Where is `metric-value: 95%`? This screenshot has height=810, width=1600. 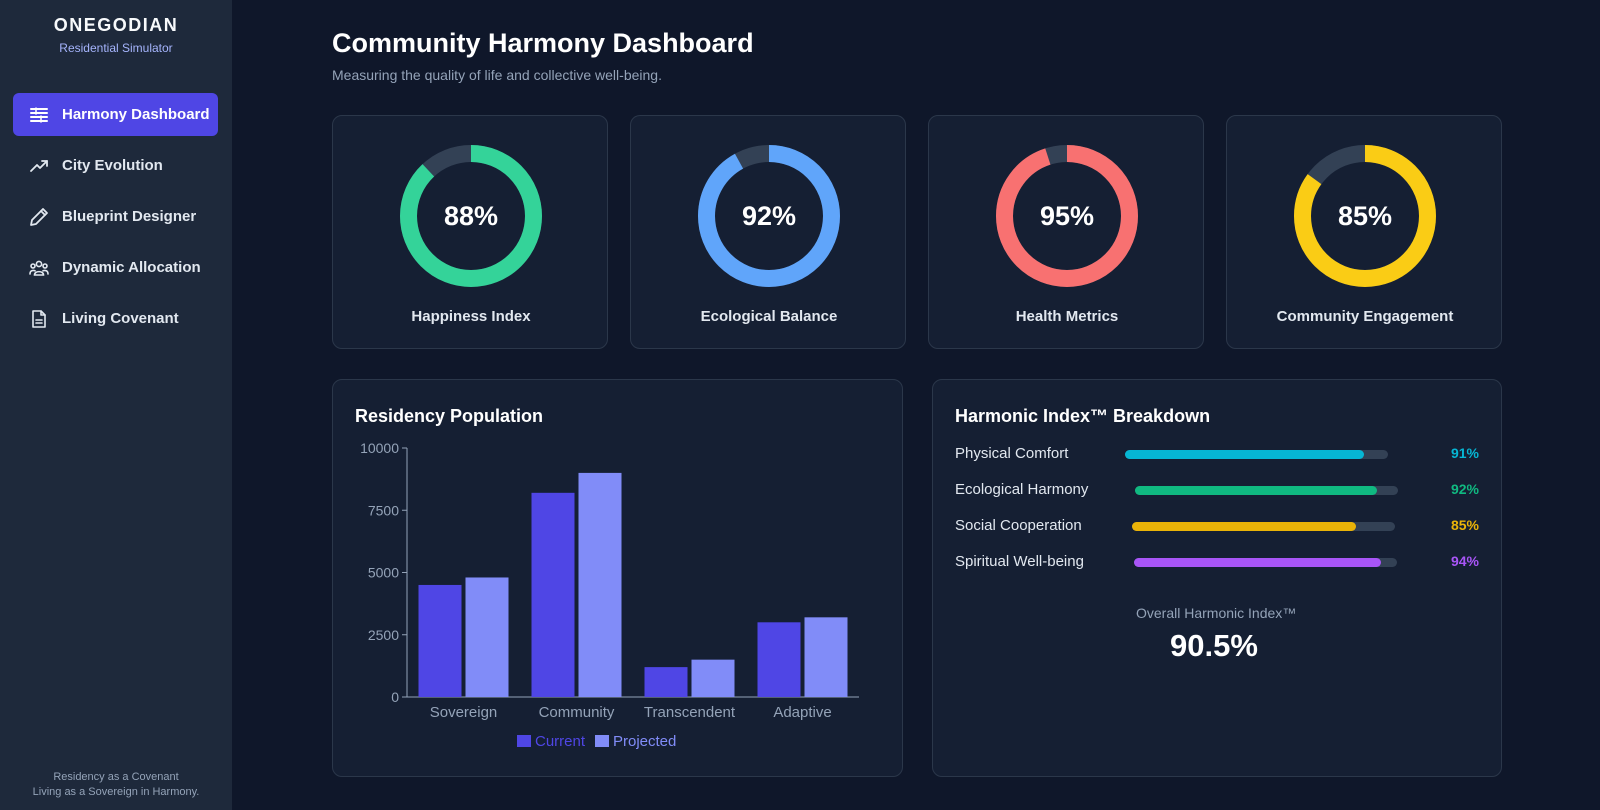 metric-value: 95% is located at coordinates (1067, 215).